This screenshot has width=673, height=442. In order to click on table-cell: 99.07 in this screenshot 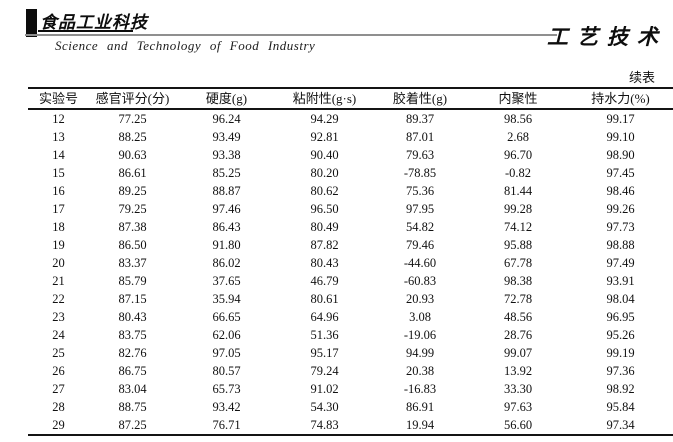, I will do `click(518, 353)`.